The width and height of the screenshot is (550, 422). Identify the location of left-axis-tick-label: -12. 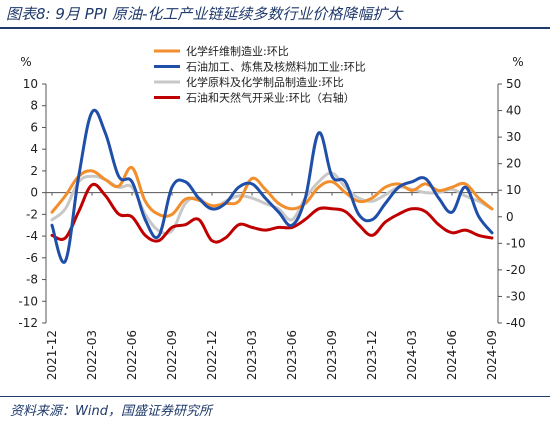
(28, 323).